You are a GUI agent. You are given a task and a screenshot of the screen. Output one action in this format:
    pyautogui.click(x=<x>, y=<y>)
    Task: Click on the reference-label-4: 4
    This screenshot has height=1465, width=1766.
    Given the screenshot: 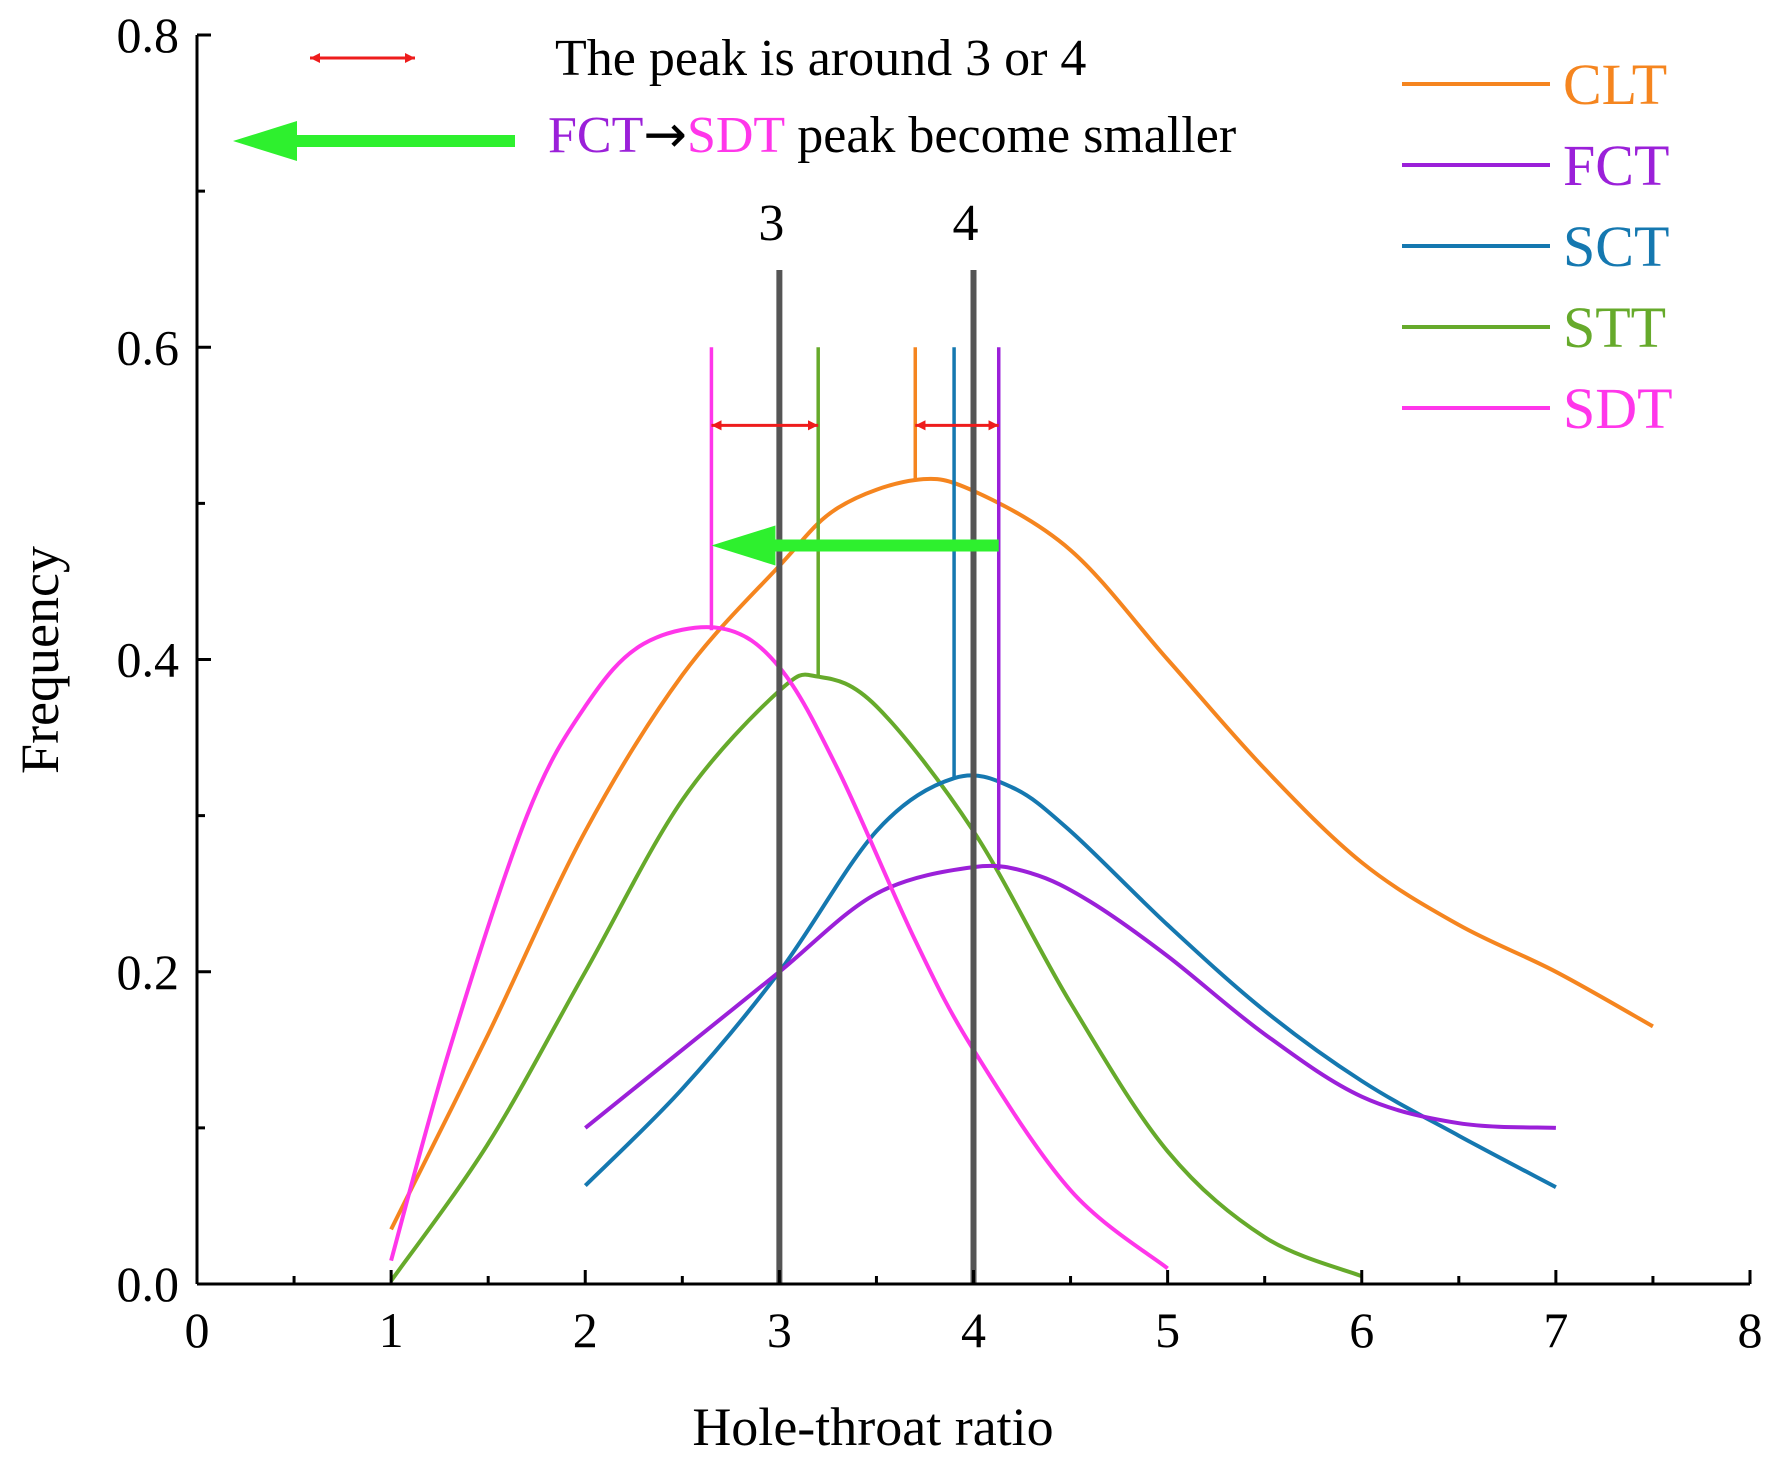 What is the action you would take?
    pyautogui.click(x=966, y=223)
    